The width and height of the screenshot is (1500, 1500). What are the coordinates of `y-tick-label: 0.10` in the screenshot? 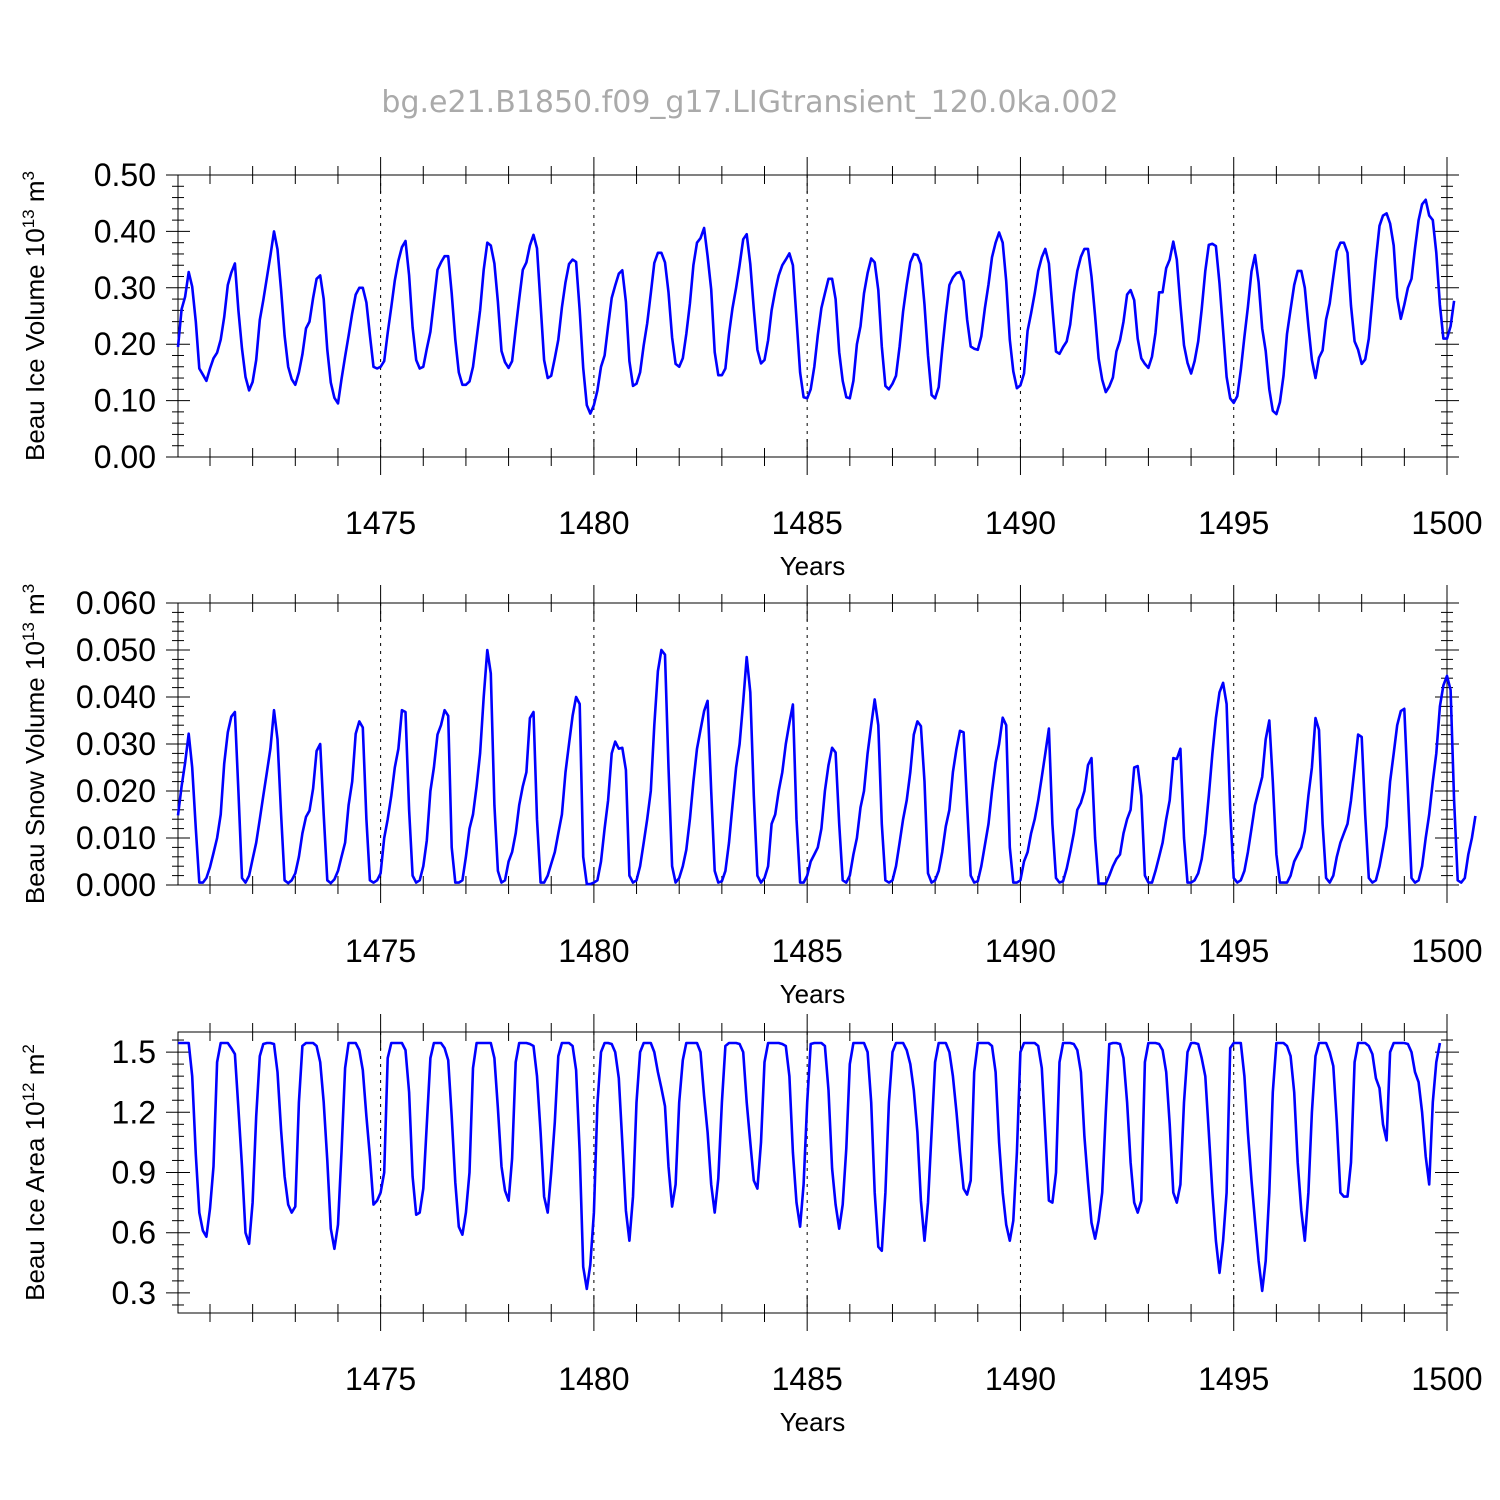 It's located at (125, 401).